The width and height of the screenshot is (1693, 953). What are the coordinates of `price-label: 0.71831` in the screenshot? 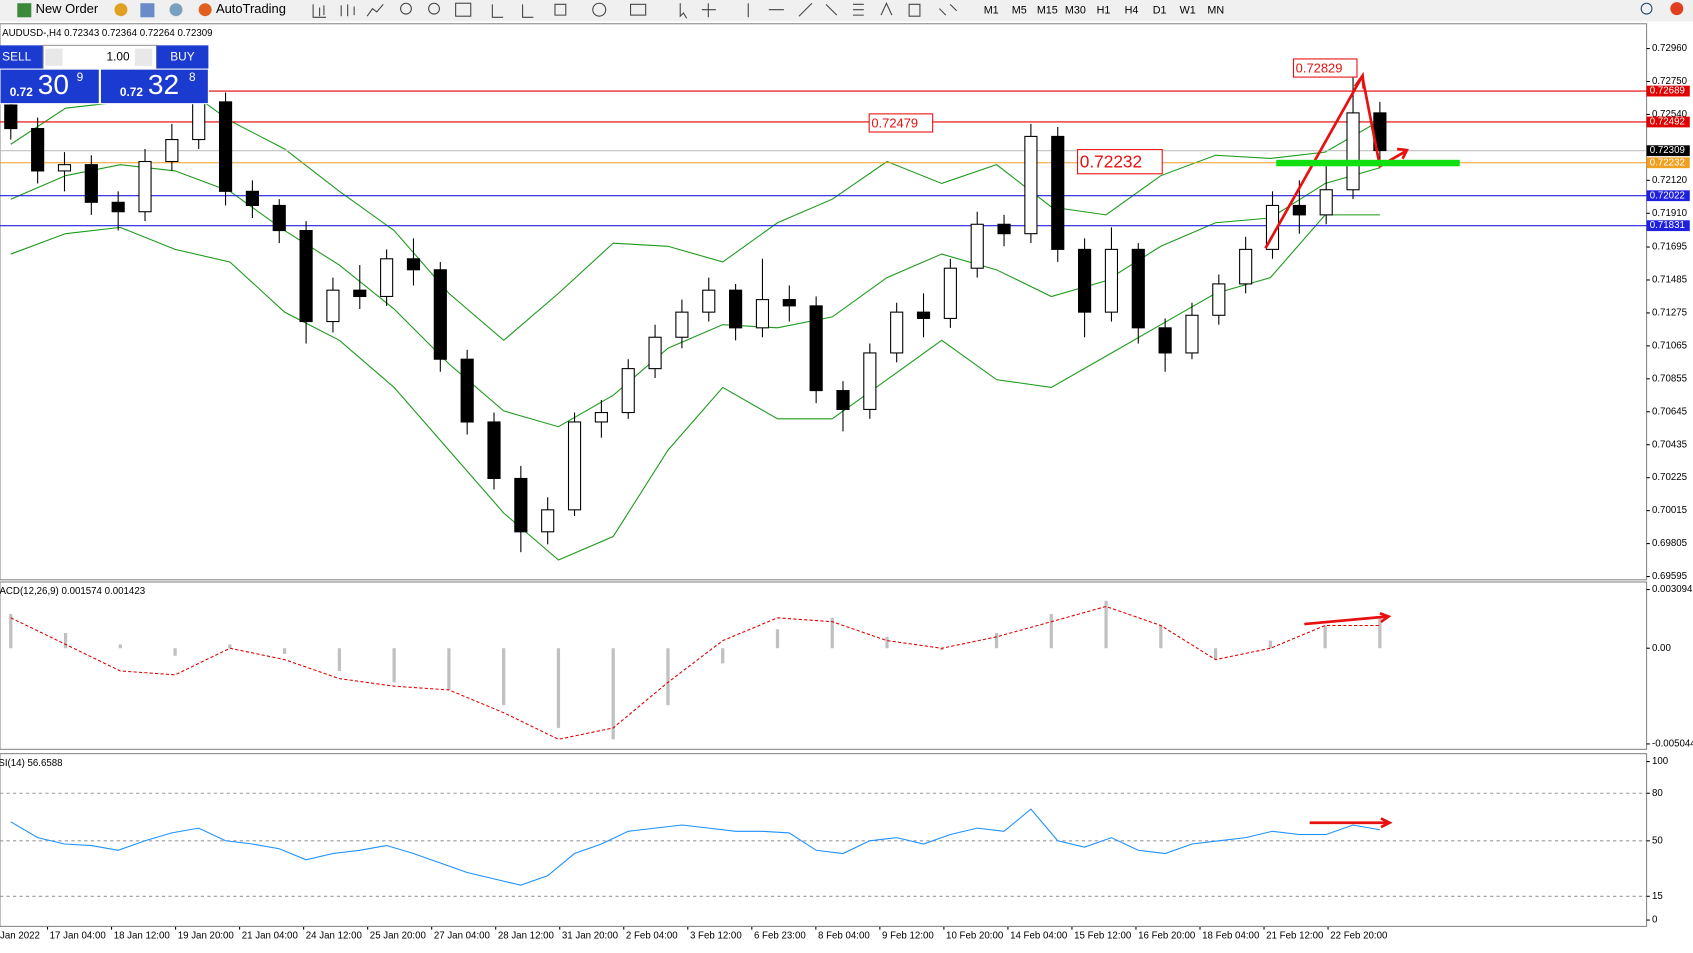 It's located at (1667, 225).